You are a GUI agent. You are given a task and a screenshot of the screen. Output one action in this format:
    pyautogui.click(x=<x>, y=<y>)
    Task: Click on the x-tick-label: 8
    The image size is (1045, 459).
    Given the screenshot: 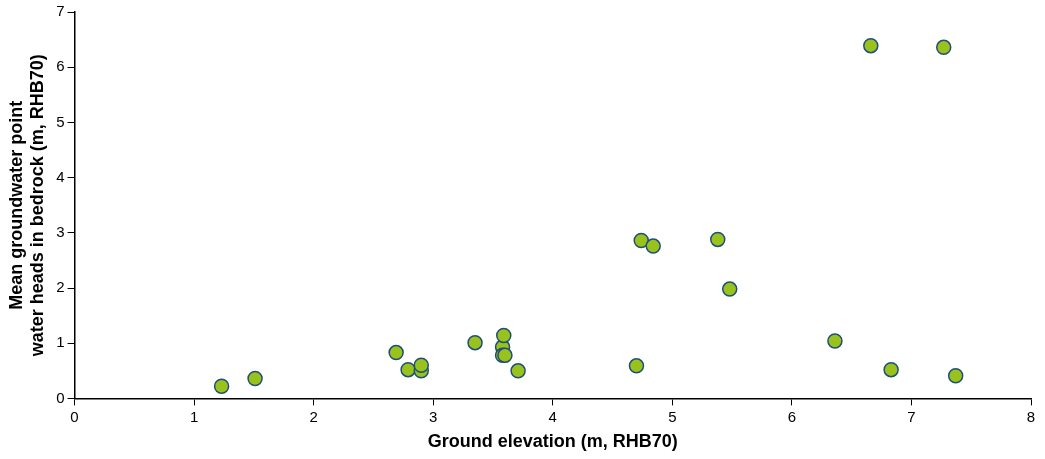 What is the action you would take?
    pyautogui.click(x=1031, y=416)
    